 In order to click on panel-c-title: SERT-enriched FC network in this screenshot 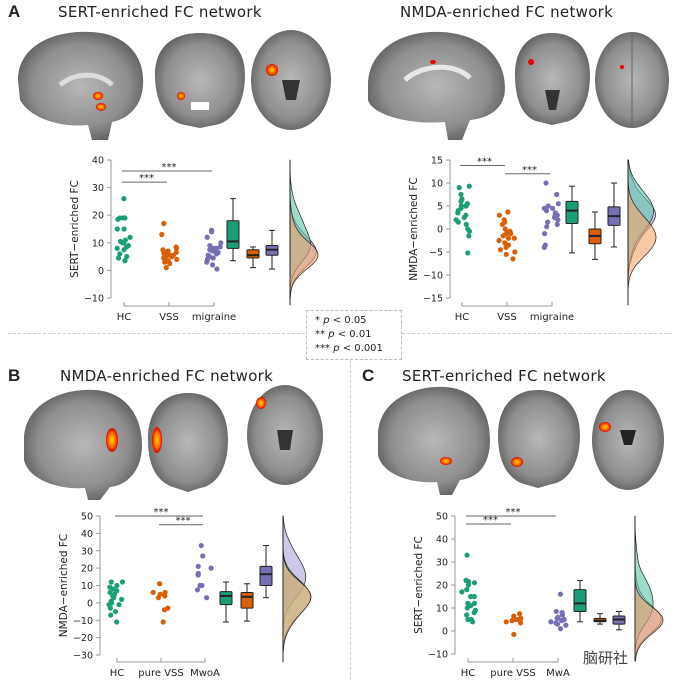, I will do `click(504, 376)`.